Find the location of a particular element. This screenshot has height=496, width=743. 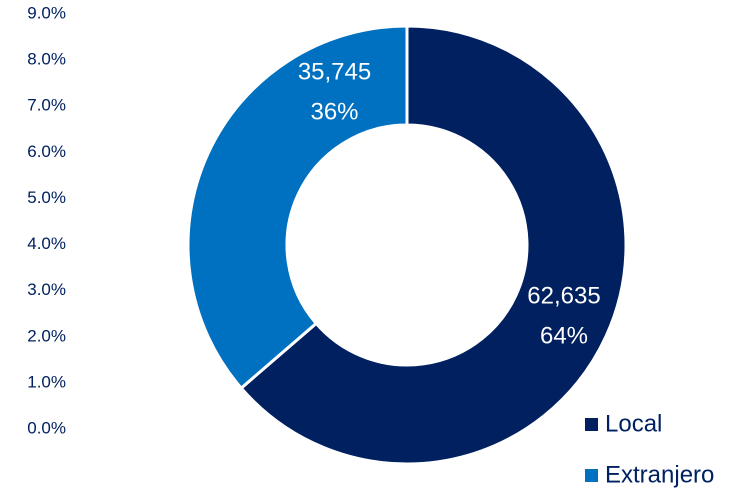

y-tick-label: 7.0% is located at coordinates (46, 105).